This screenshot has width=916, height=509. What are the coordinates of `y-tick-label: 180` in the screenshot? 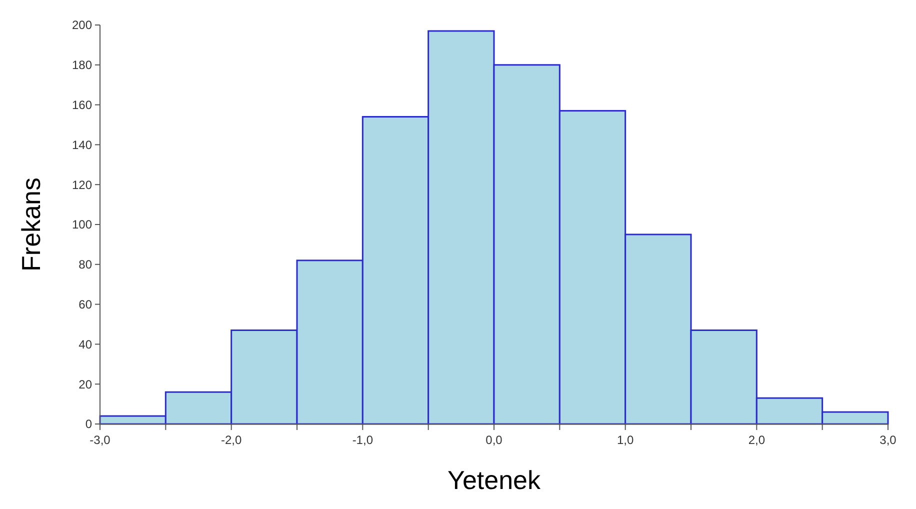 It's located at (82, 65).